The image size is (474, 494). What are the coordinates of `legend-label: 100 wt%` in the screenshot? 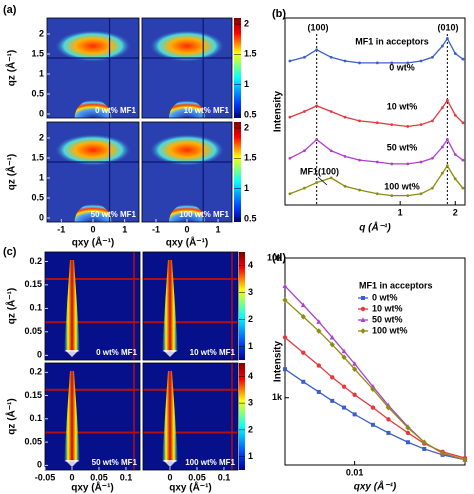 It's located at (390, 330).